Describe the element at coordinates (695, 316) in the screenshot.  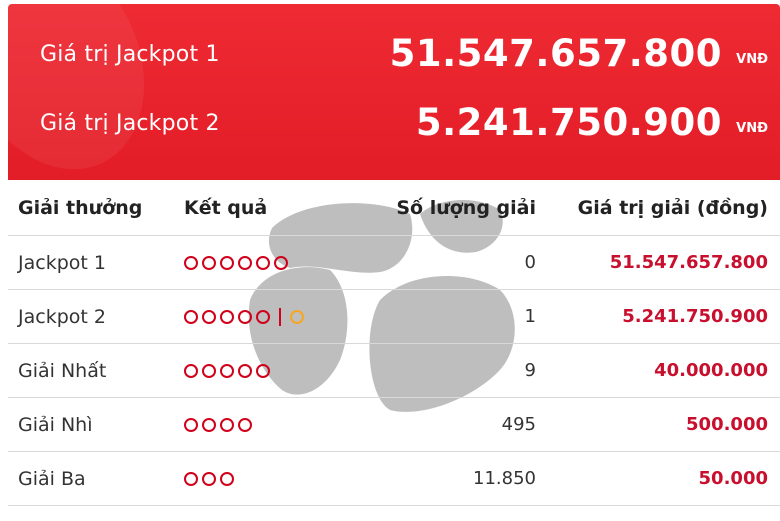
I see `prize-value: 5.241.750.900` at that location.